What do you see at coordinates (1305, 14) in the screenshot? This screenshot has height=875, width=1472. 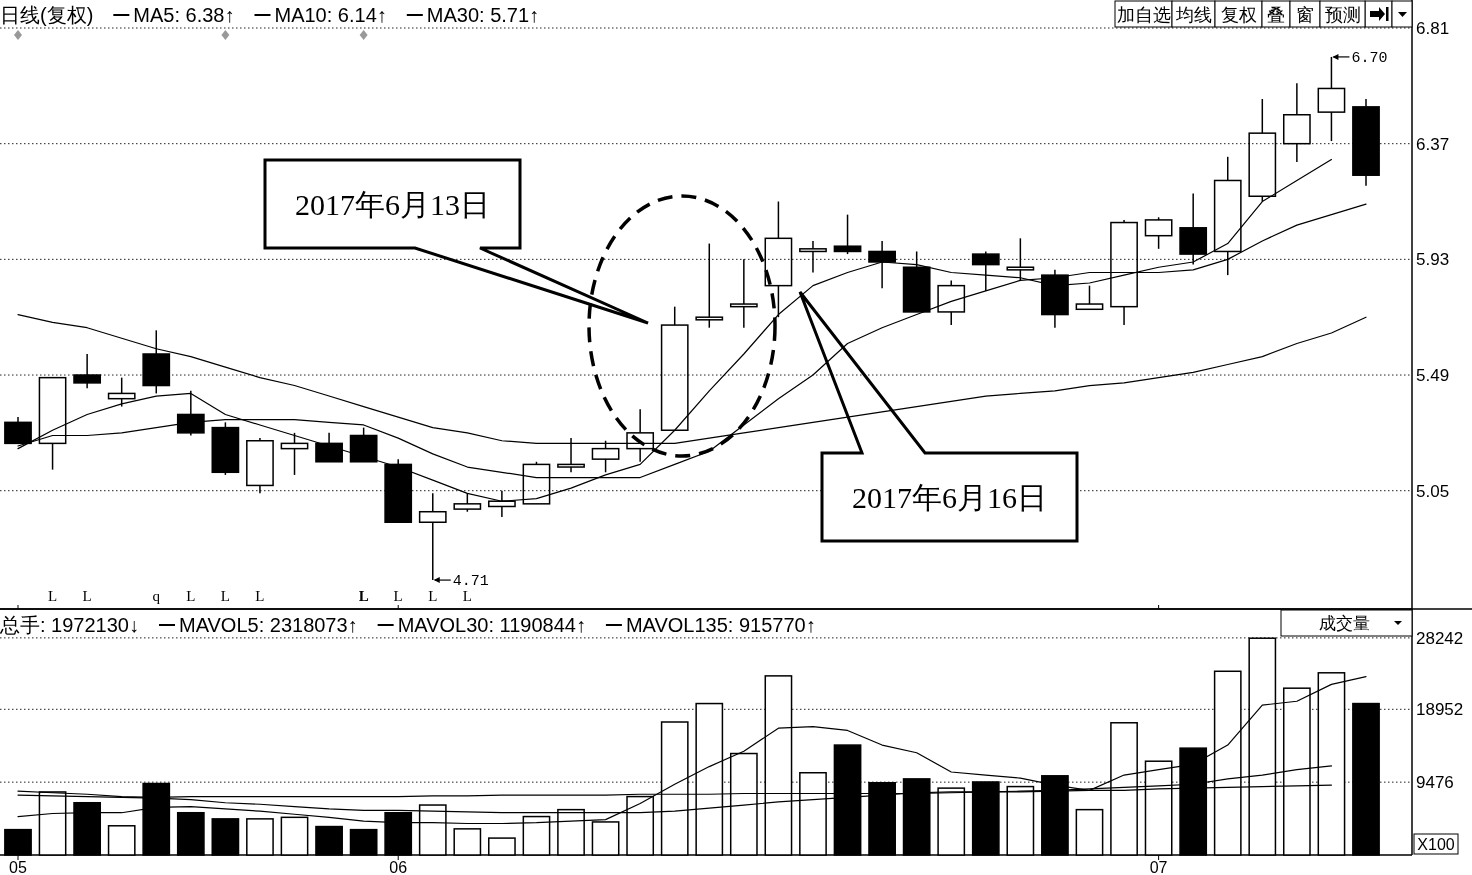 I see `button: 窗` at bounding box center [1305, 14].